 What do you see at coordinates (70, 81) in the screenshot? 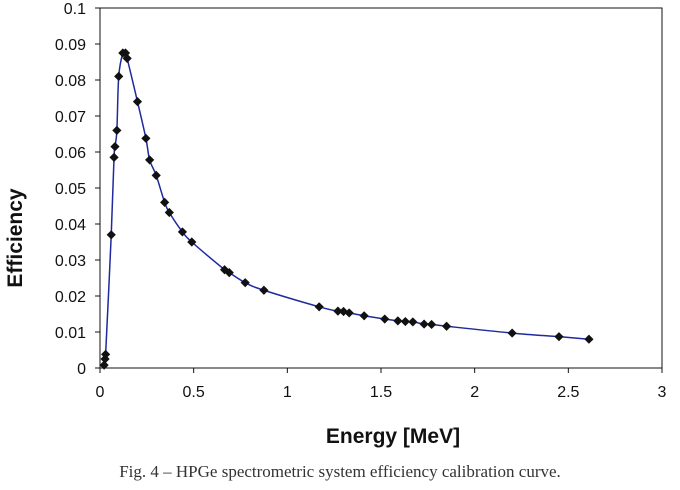
I see `y-tick-label: 0.08` at bounding box center [70, 81].